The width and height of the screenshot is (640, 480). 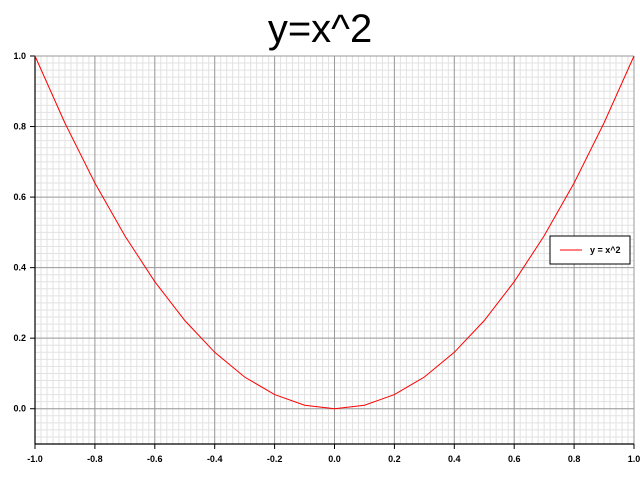 I want to click on x-tick-label: 0.6, so click(x=514, y=459).